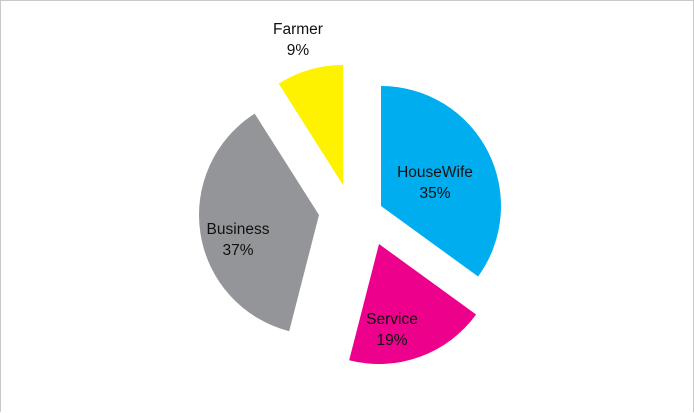 The height and width of the screenshot is (413, 694). Describe the element at coordinates (298, 29) in the screenshot. I see `slice-name-farmer: Farmer` at that location.